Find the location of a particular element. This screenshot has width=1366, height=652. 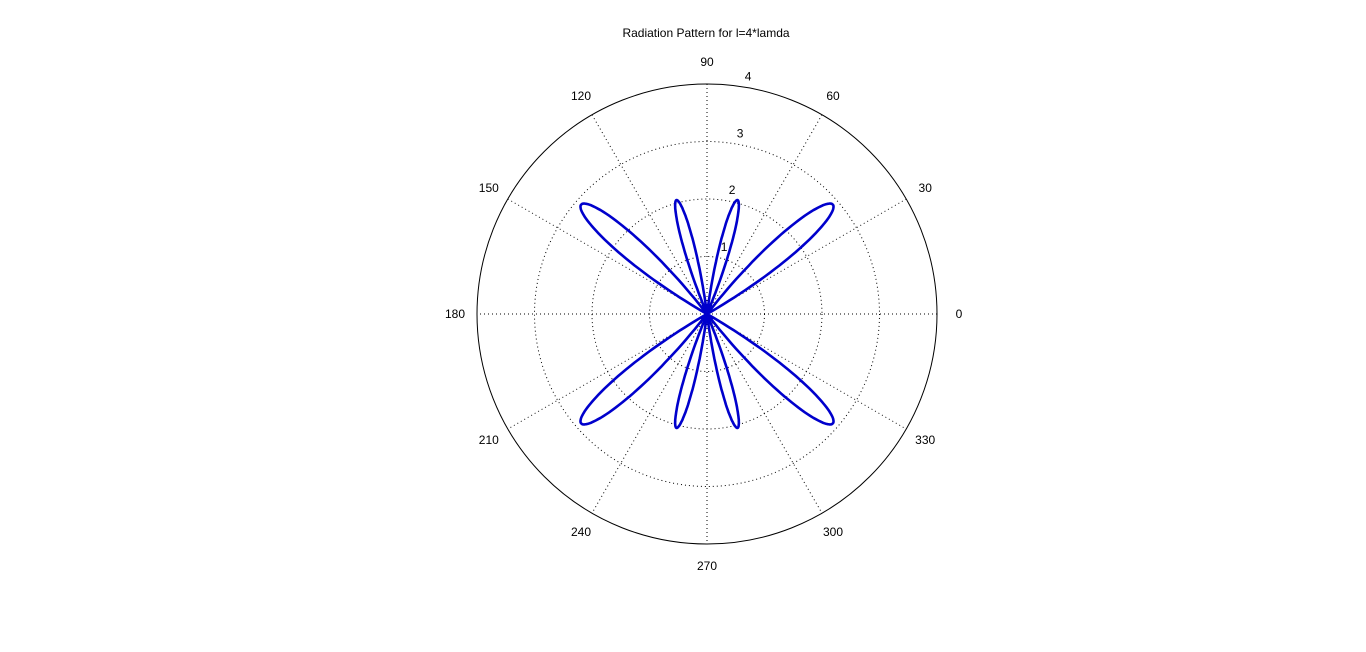

radial-tick-label: 3 is located at coordinates (740, 133).